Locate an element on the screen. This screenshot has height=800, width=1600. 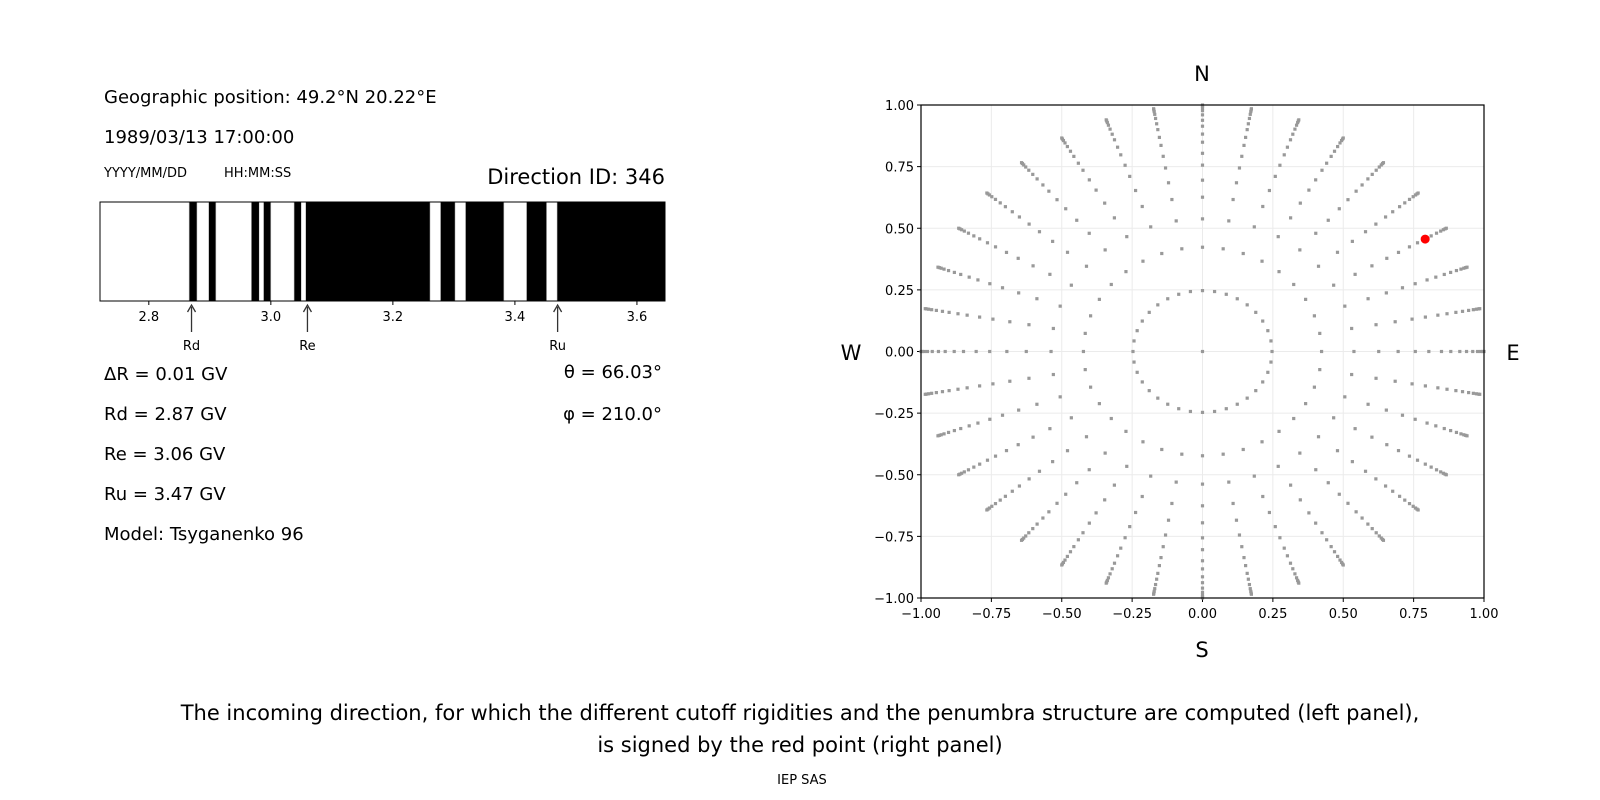
compass-west: W is located at coordinates (851, 353).